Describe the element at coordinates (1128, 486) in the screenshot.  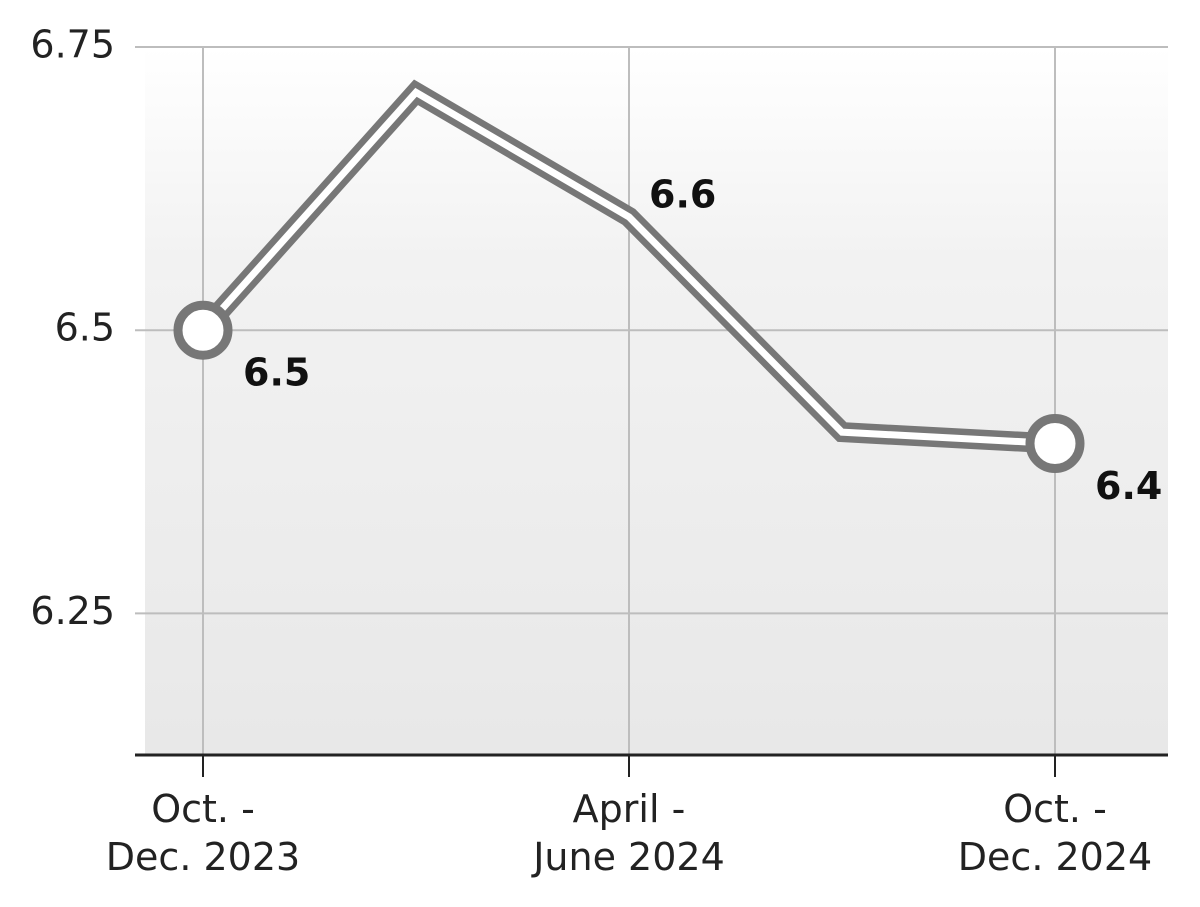
I see `value-label: 6.4` at that location.